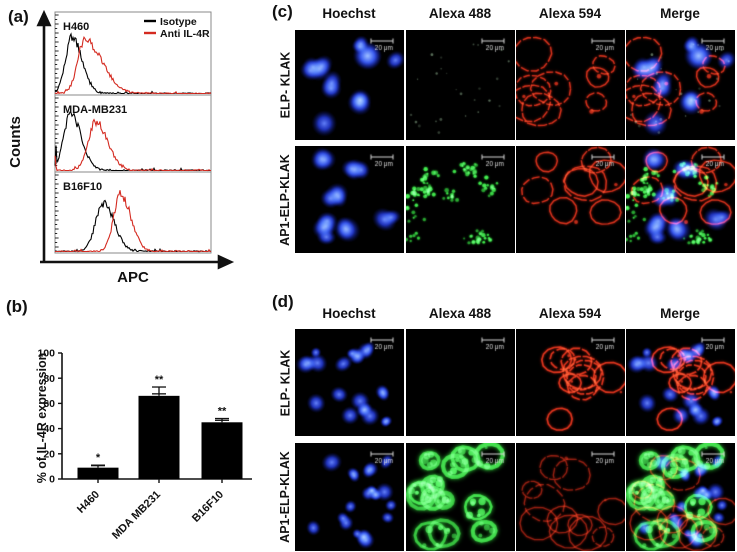 Image resolution: width=737 pixels, height=552 pixels. Describe the element at coordinates (349, 313) in the screenshot. I see `panel-d-header-hoechst: Hoechst` at that location.